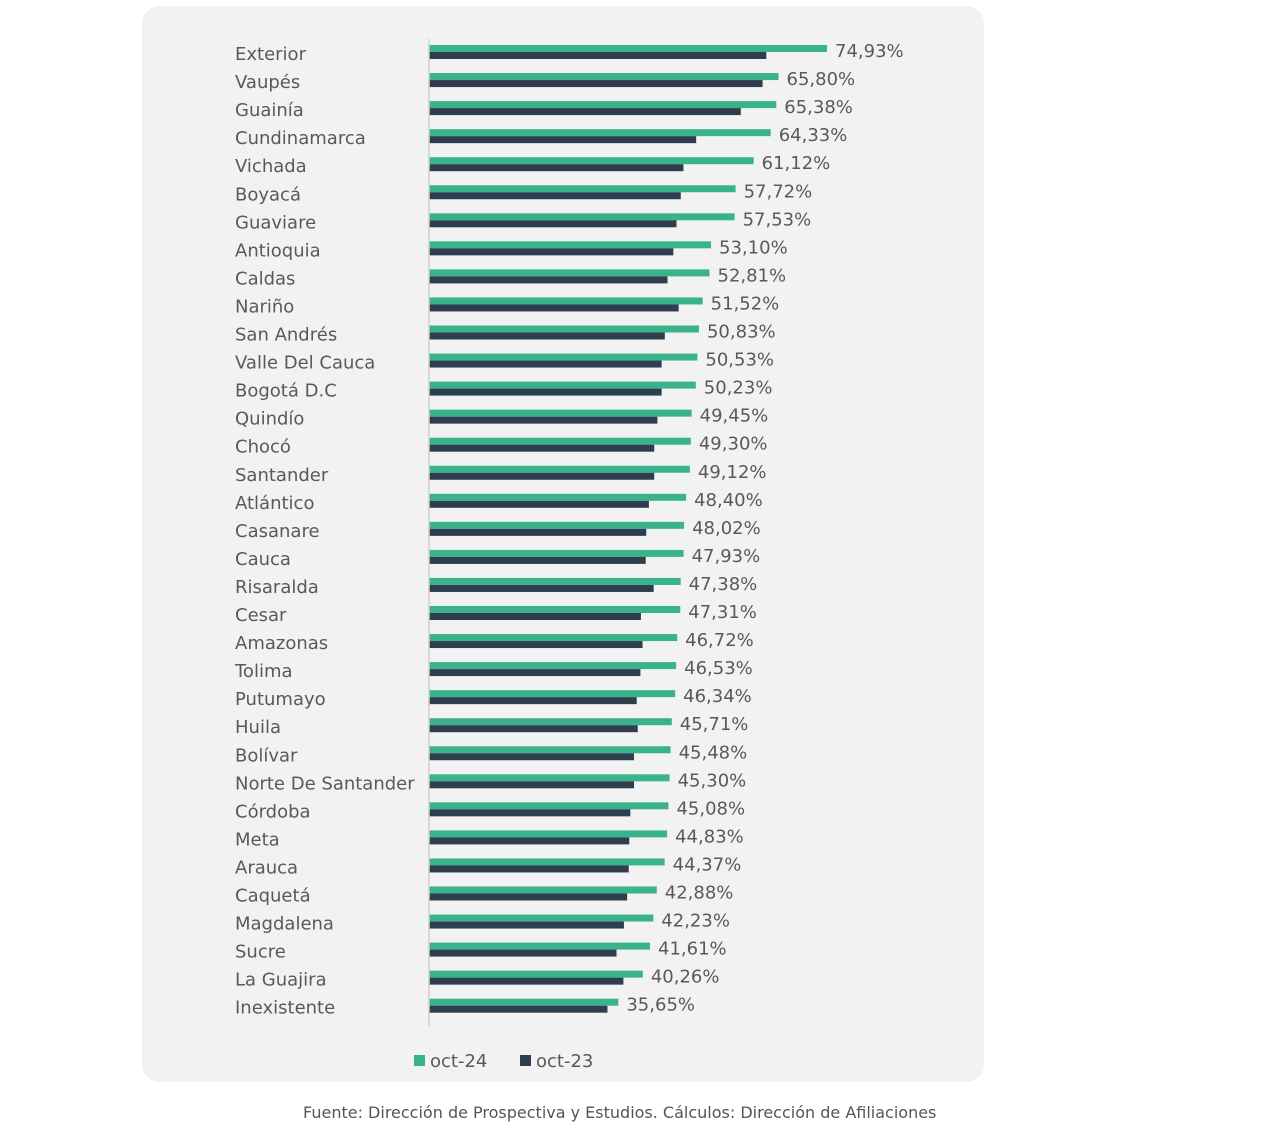 The width and height of the screenshot is (1280, 1135). What do you see at coordinates (538, 532) in the screenshot?
I see `bar-oct-23-casanare` at bounding box center [538, 532].